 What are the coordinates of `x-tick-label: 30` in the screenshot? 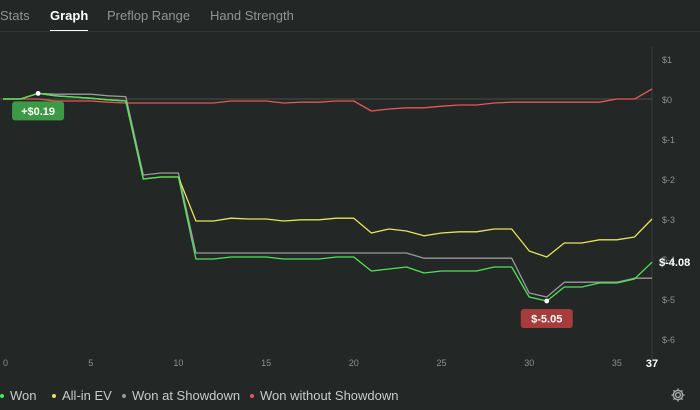 It's located at (529, 363).